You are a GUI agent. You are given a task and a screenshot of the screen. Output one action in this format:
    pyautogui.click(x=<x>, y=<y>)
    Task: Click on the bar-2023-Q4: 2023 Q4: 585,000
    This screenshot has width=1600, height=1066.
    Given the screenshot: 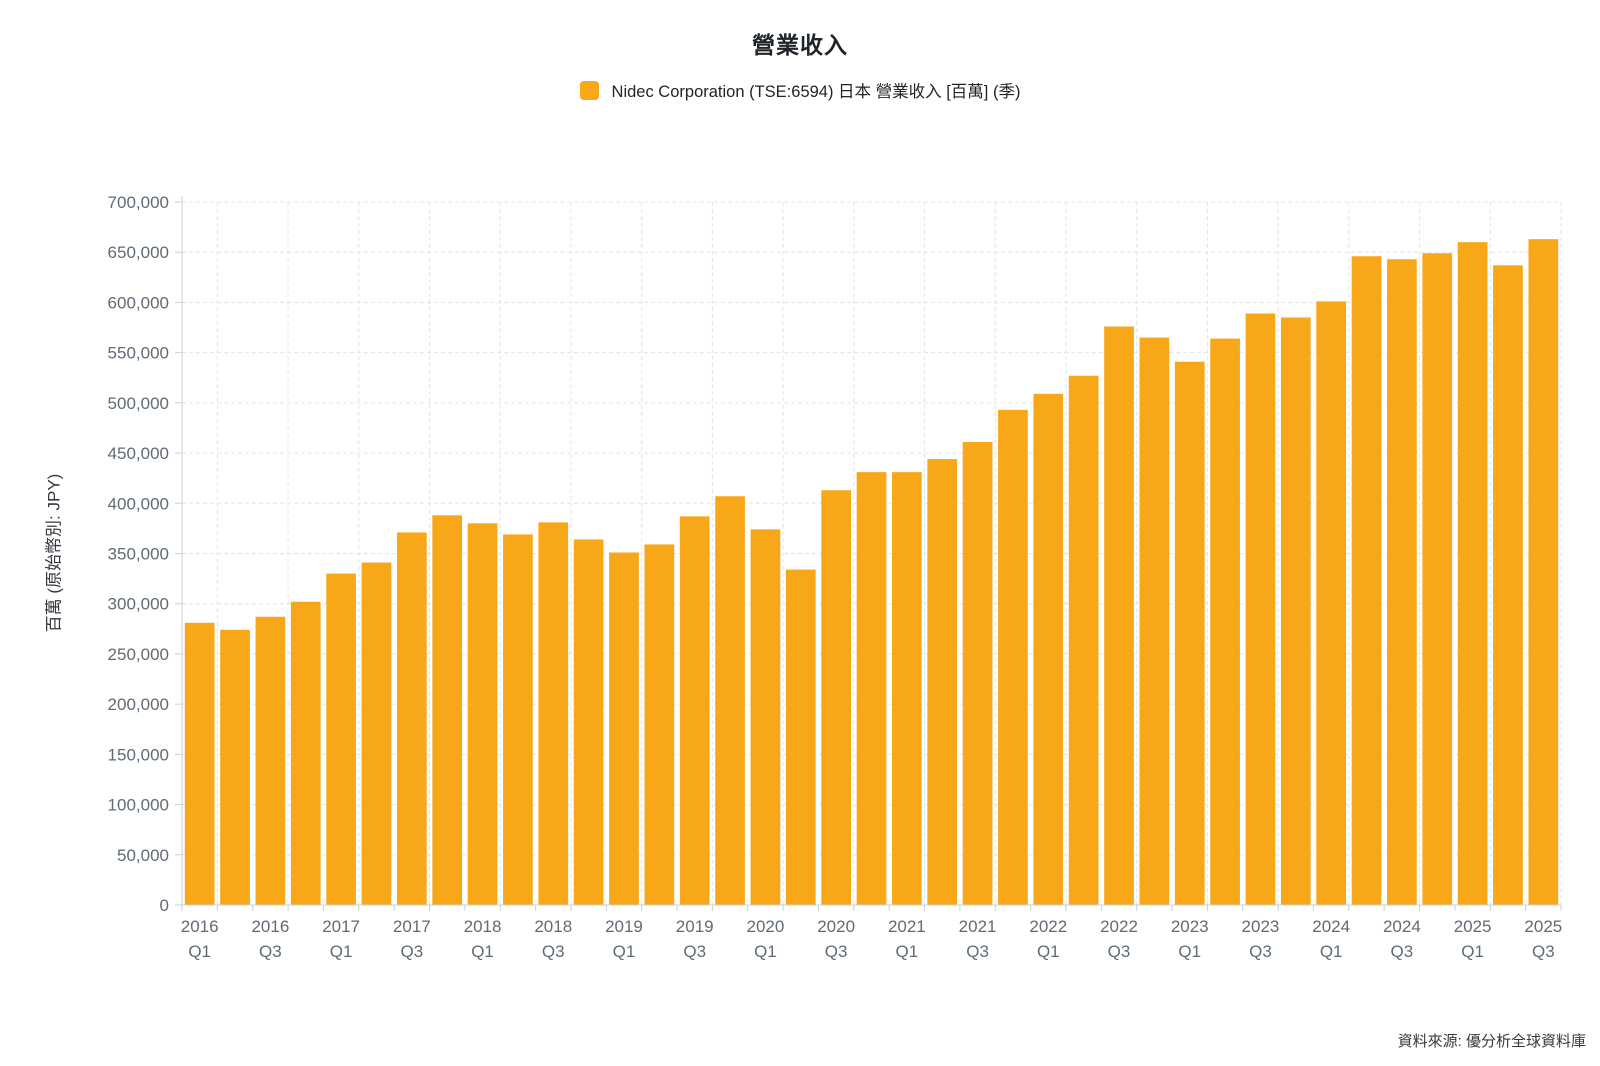 What is the action you would take?
    pyautogui.click(x=1295, y=611)
    